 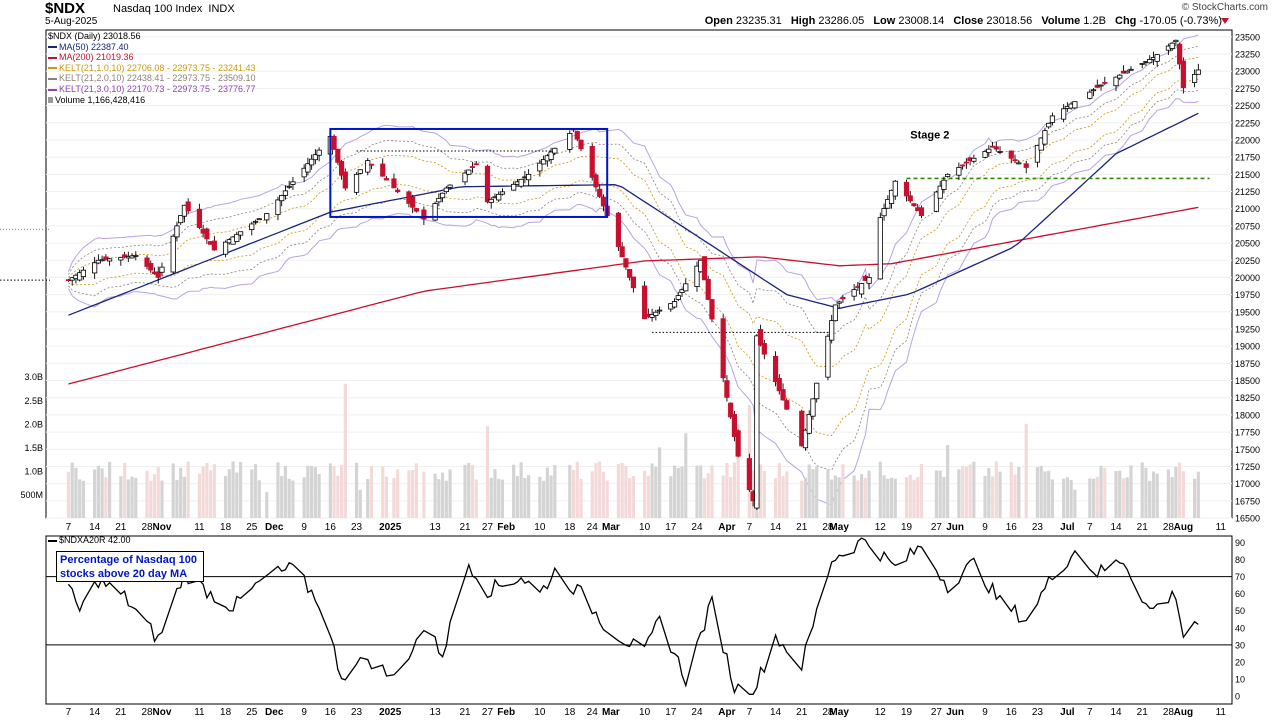 I want to click on price-x-label: 24, so click(x=593, y=527).